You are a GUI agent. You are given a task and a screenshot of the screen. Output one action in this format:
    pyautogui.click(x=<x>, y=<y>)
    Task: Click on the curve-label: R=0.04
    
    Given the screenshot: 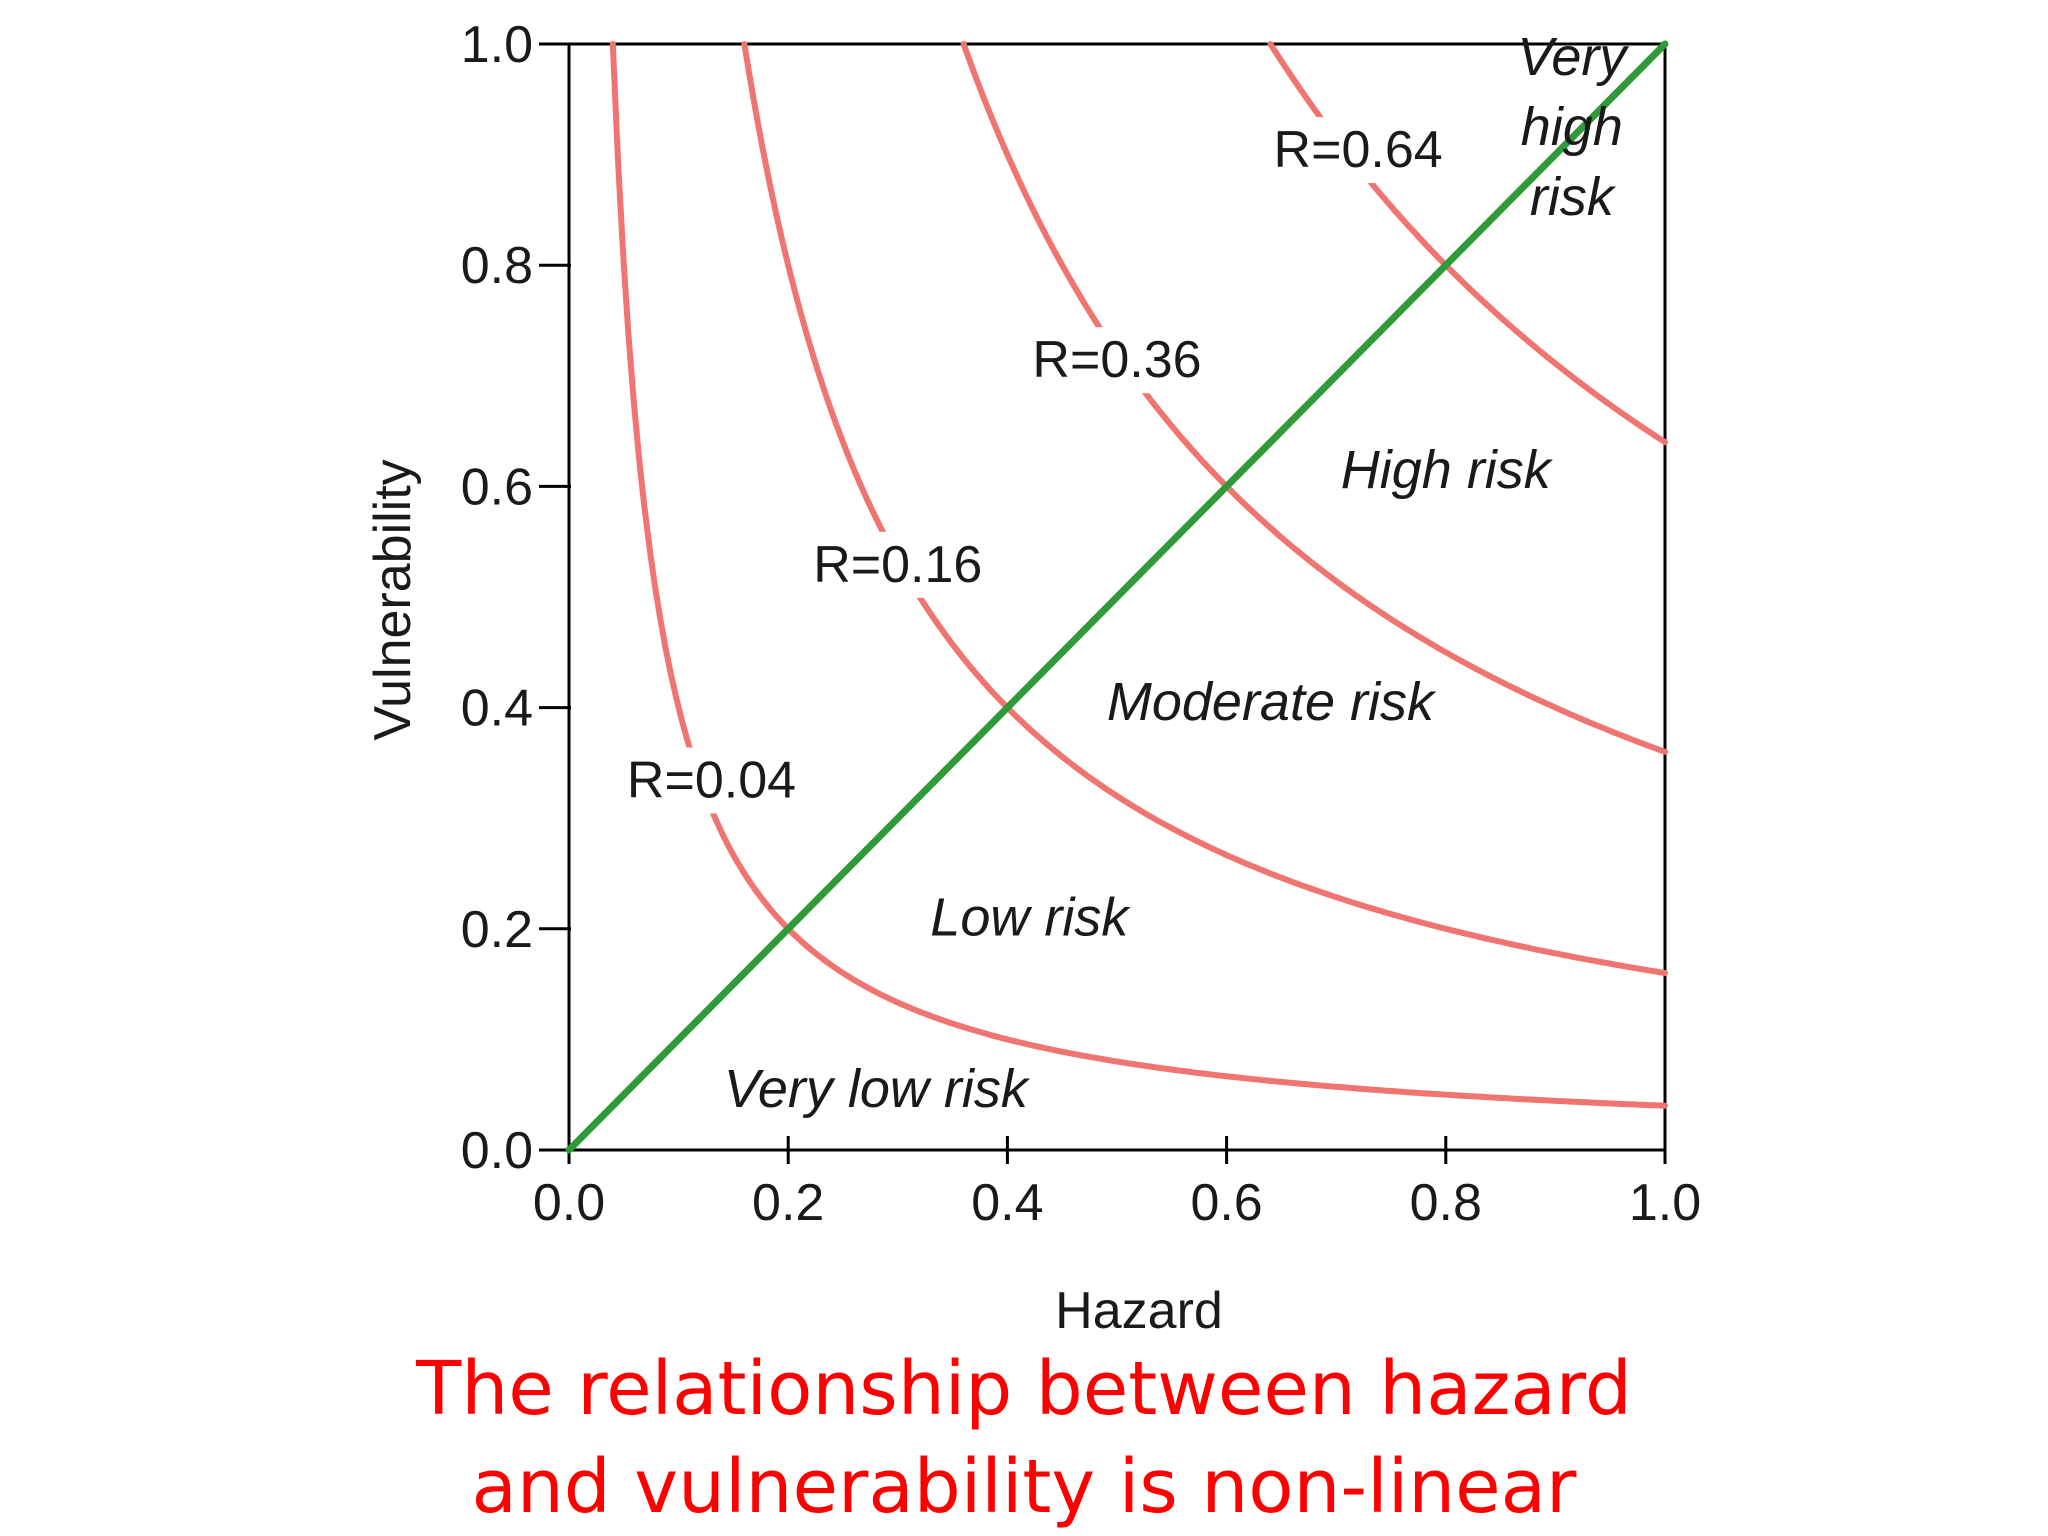 What is the action you would take?
    pyautogui.click(x=711, y=780)
    